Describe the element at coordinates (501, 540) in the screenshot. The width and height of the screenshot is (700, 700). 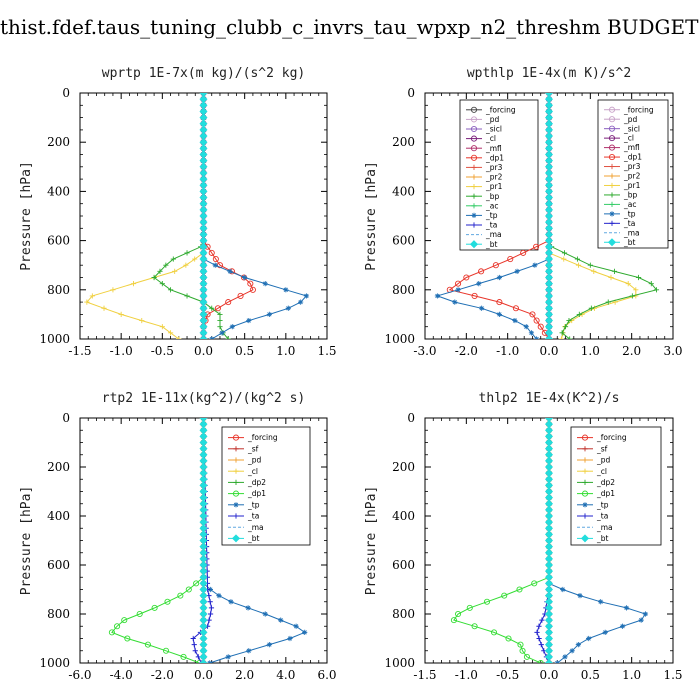
I see `series-line` at that location.